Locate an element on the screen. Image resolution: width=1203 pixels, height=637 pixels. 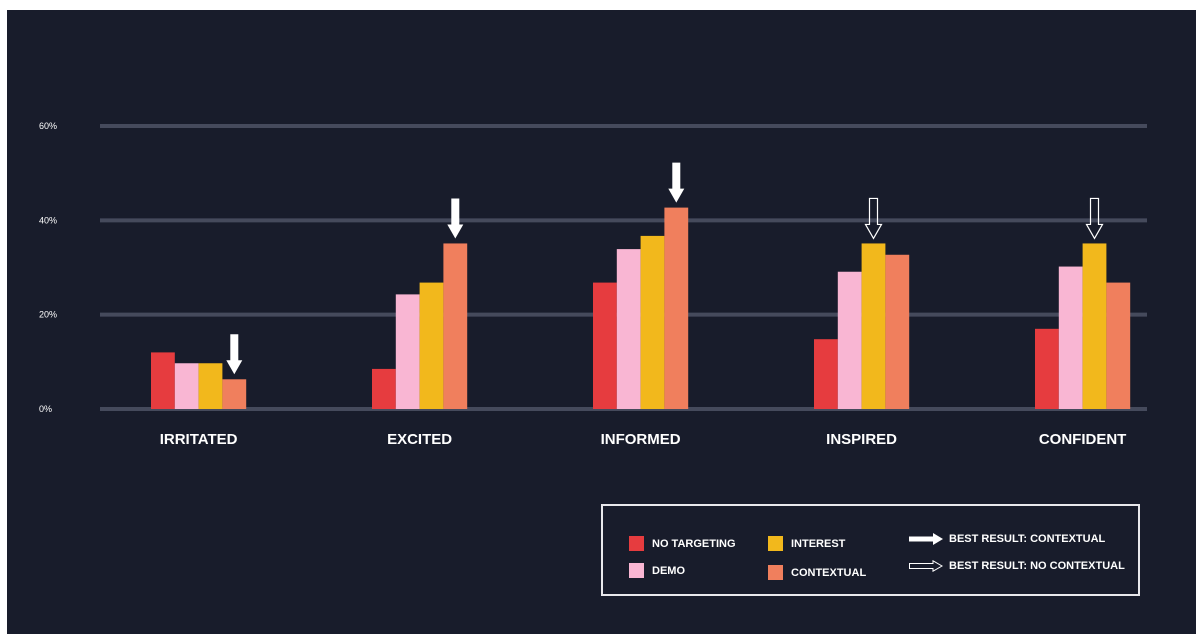
legend-label: DEMO is located at coordinates (668, 570).